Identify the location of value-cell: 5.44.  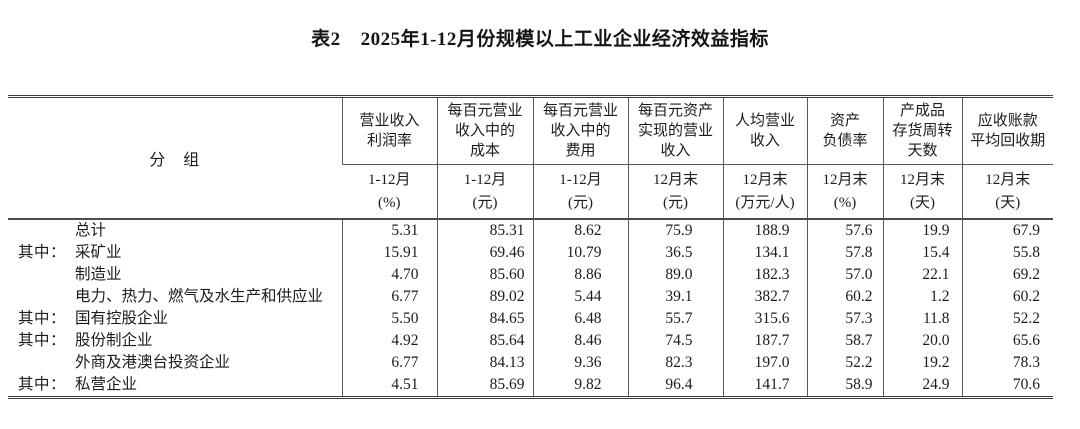
(580, 297).